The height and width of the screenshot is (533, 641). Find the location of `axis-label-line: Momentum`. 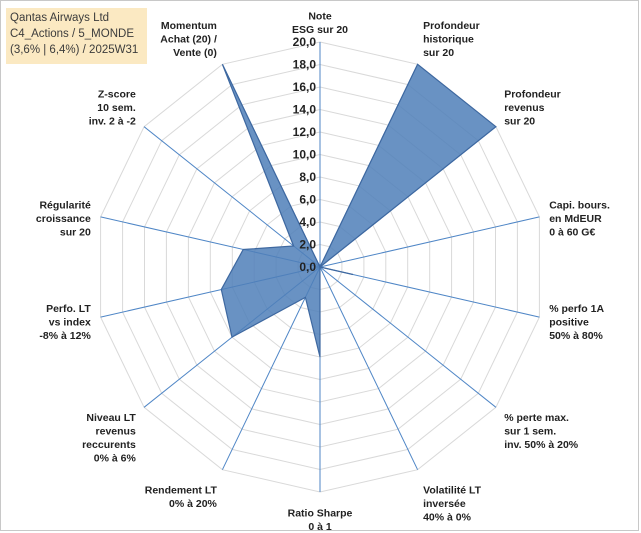

axis-label-line: Momentum is located at coordinates (189, 26).